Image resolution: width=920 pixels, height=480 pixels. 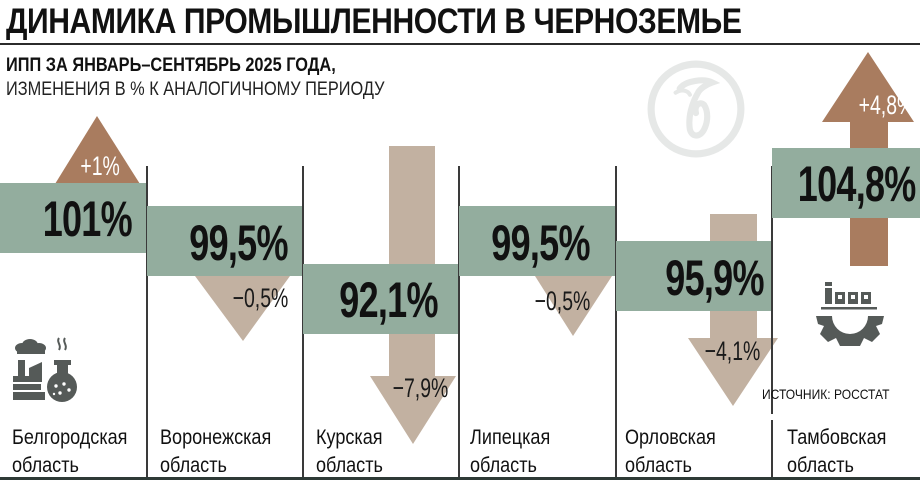 What do you see at coordinates (510, 437) in the screenshot?
I see `region-name: Липецкая` at bounding box center [510, 437].